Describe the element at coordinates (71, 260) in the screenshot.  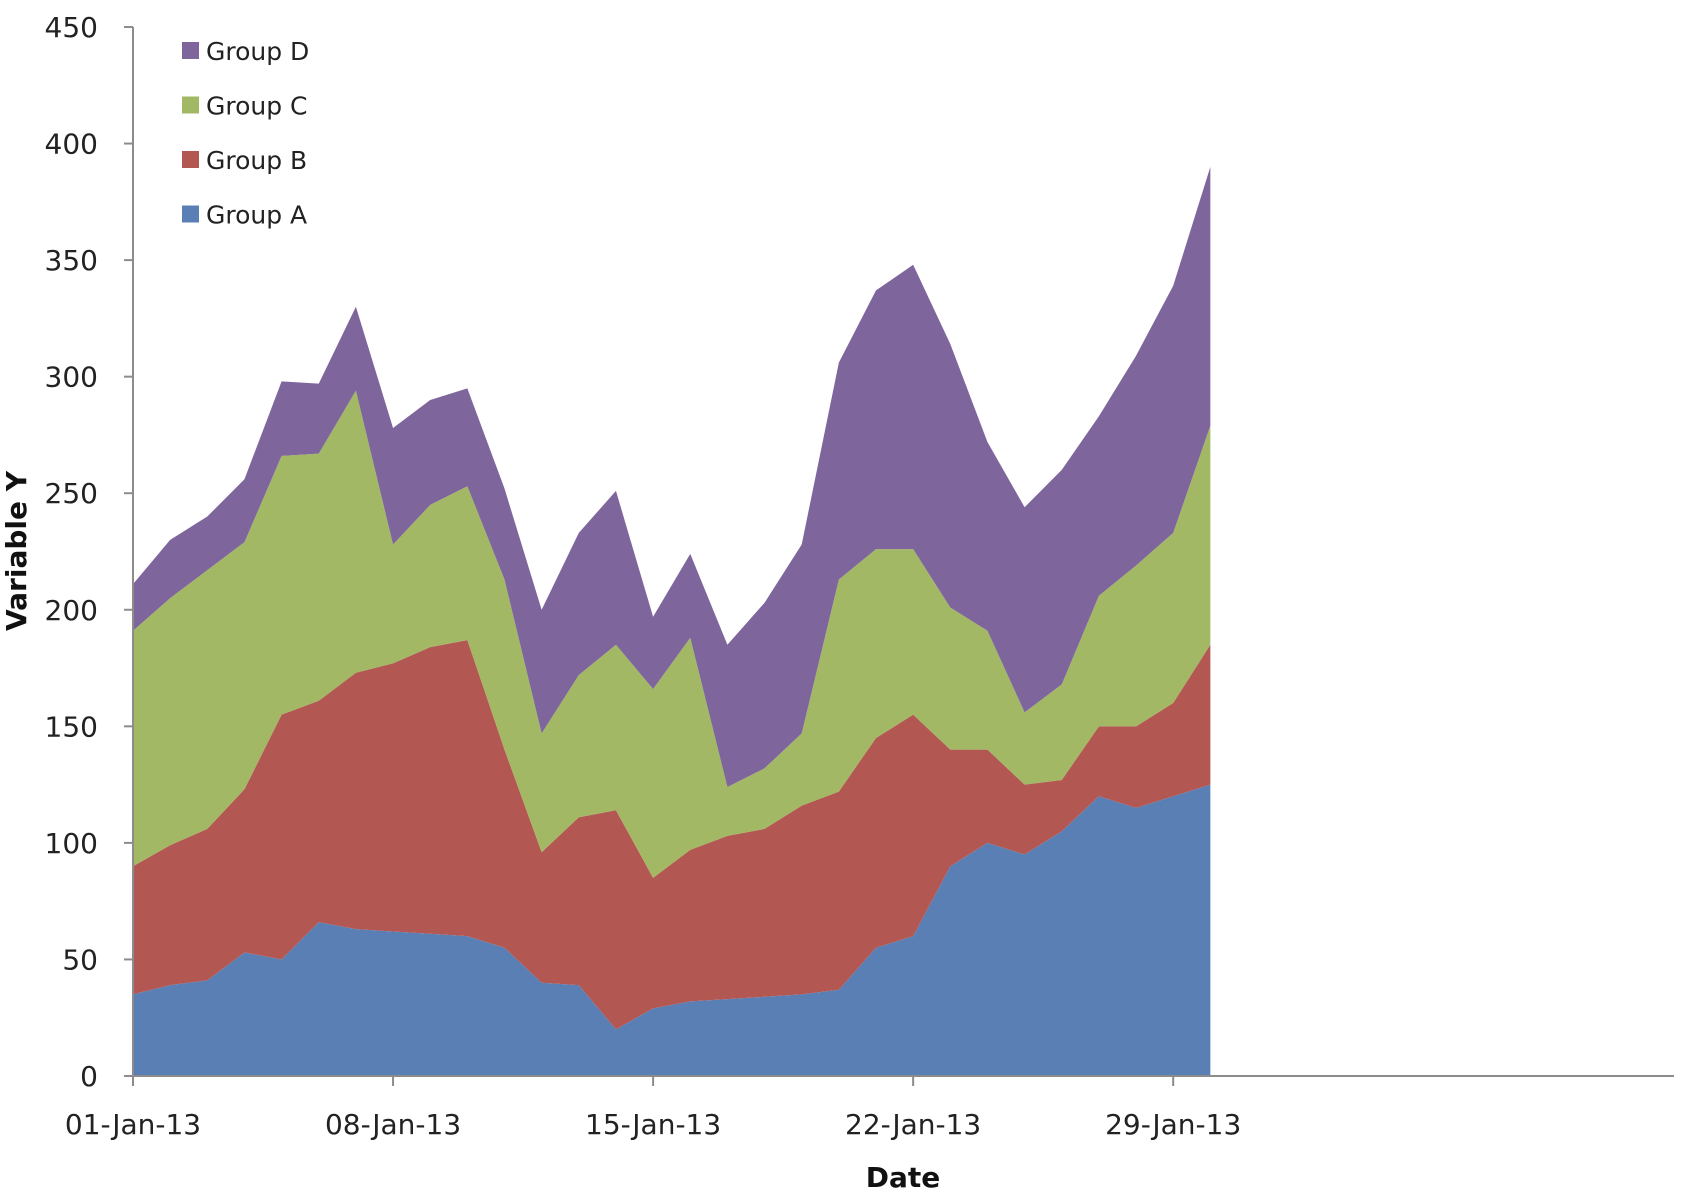
I see `y-tick-label: 350` at that location.